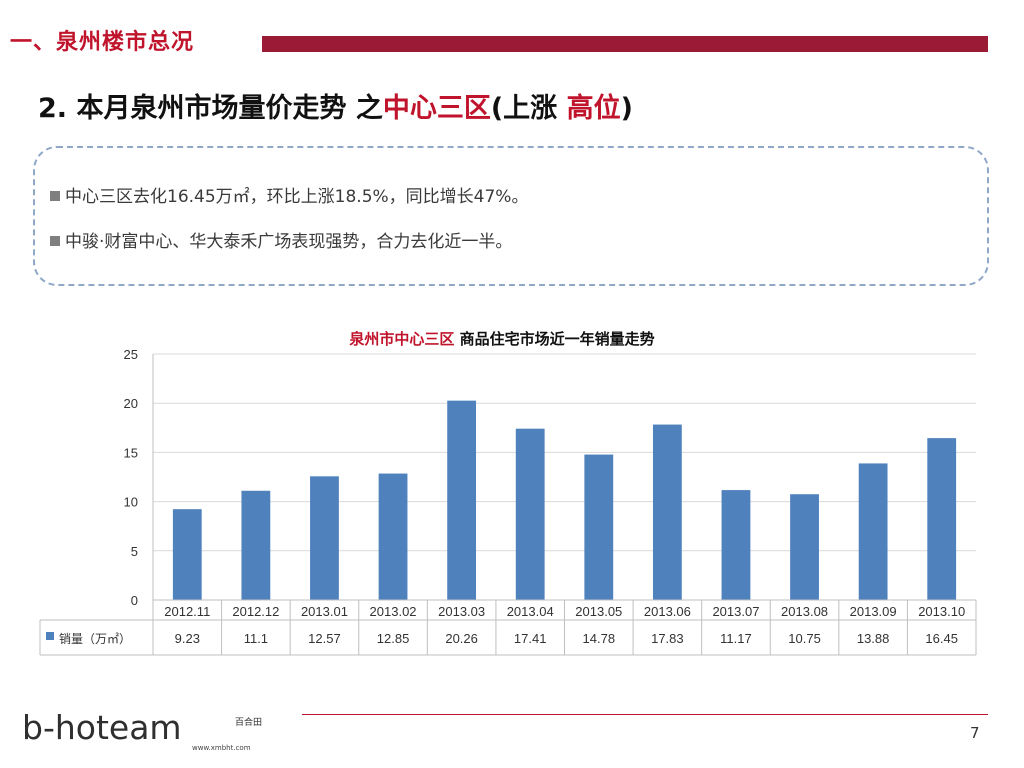 This screenshot has height=768, width=1024. What do you see at coordinates (599, 638) in the screenshot?
I see `data-label: 14.78` at bounding box center [599, 638].